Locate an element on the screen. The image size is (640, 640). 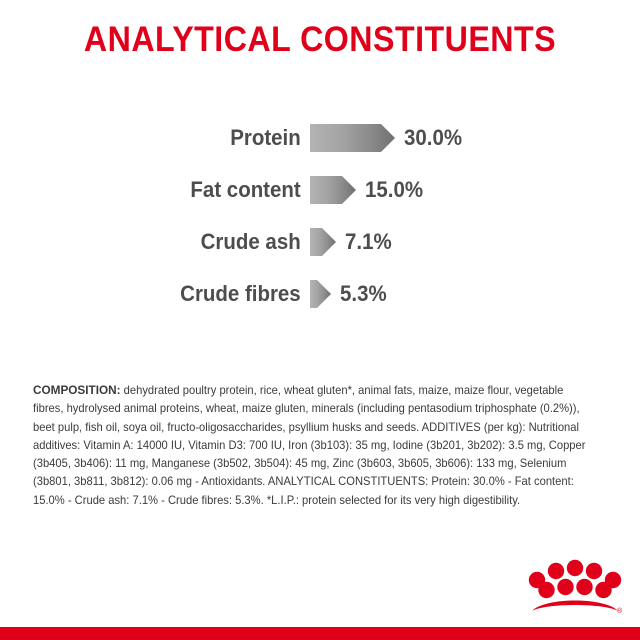
bar-value-protein: 30.0% is located at coordinates (433, 137).